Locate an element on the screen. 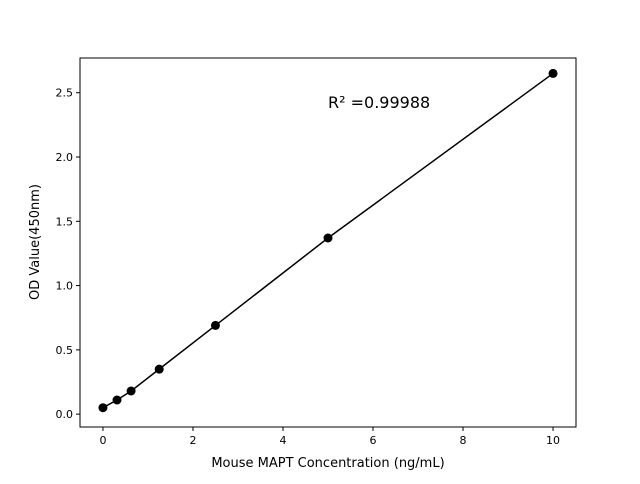  x-tick-label: 0 is located at coordinates (102, 440).